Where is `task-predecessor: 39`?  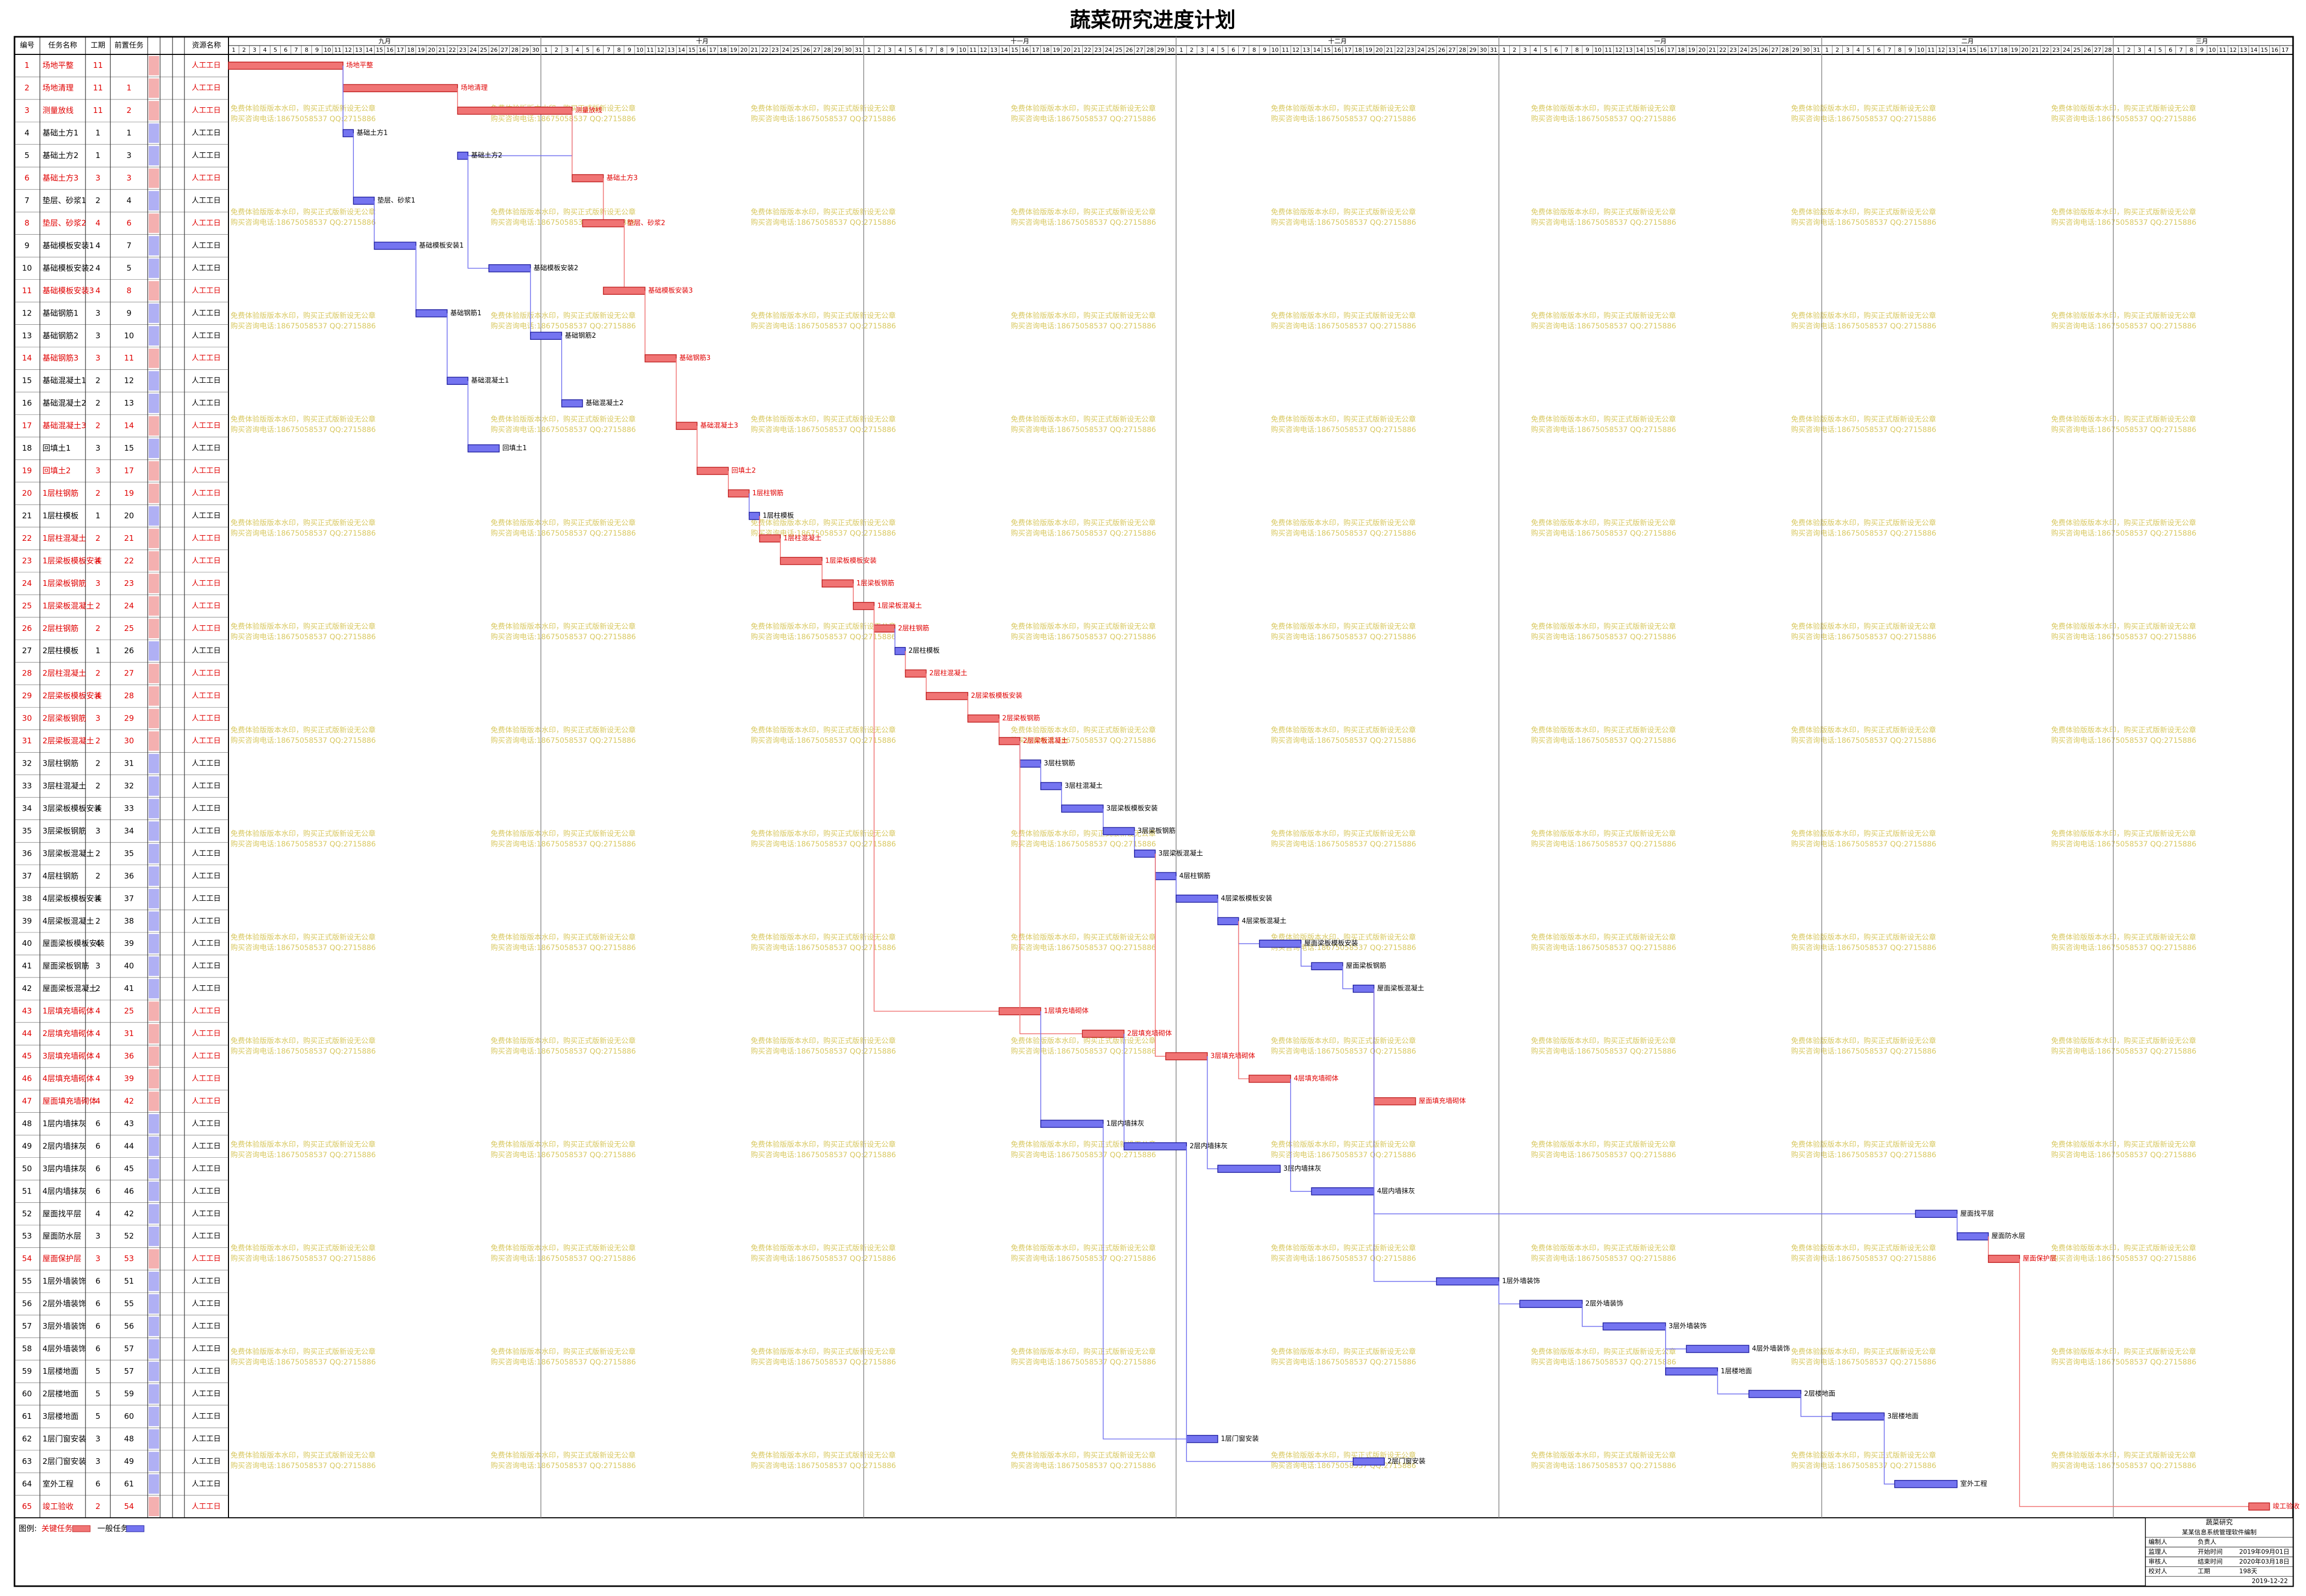 task-predecessor: 39 is located at coordinates (129, 943).